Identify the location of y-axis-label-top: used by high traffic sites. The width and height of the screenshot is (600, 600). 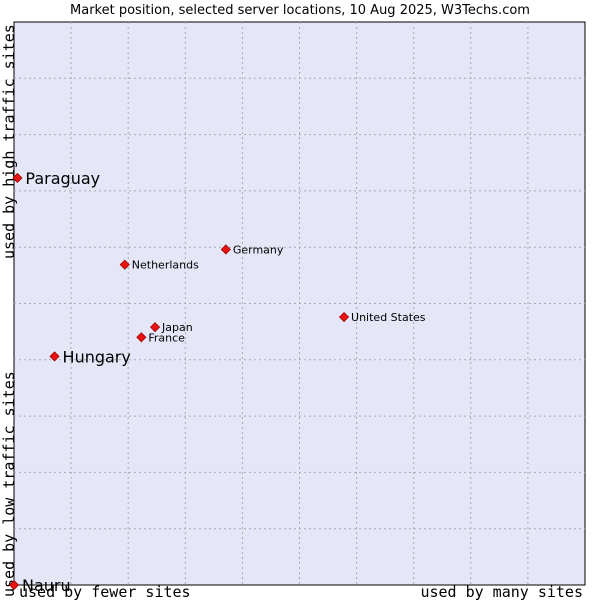
(9, 141).